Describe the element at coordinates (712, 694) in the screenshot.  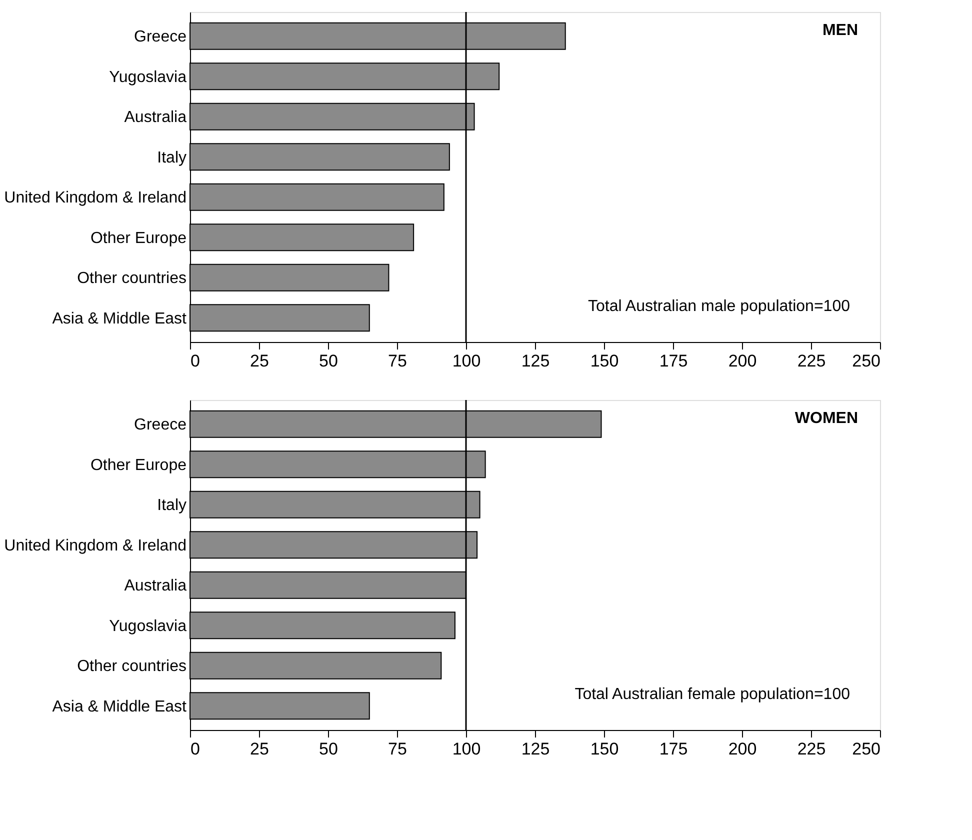
I see `annotation: Total Australian female population=100` at that location.